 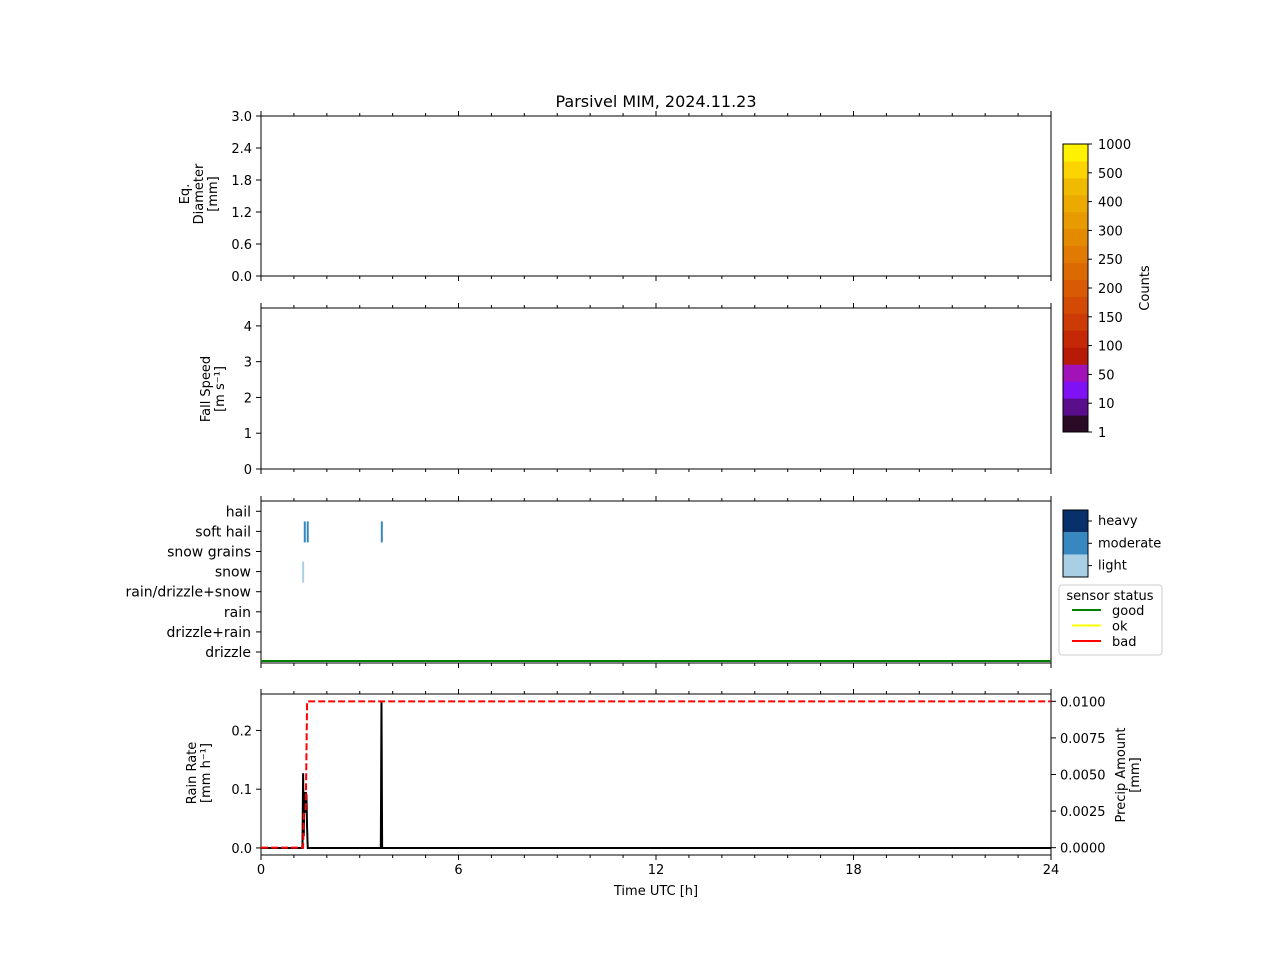 I want to click on diameter-y-label: Eq.Diameter[mm], so click(x=199, y=193).